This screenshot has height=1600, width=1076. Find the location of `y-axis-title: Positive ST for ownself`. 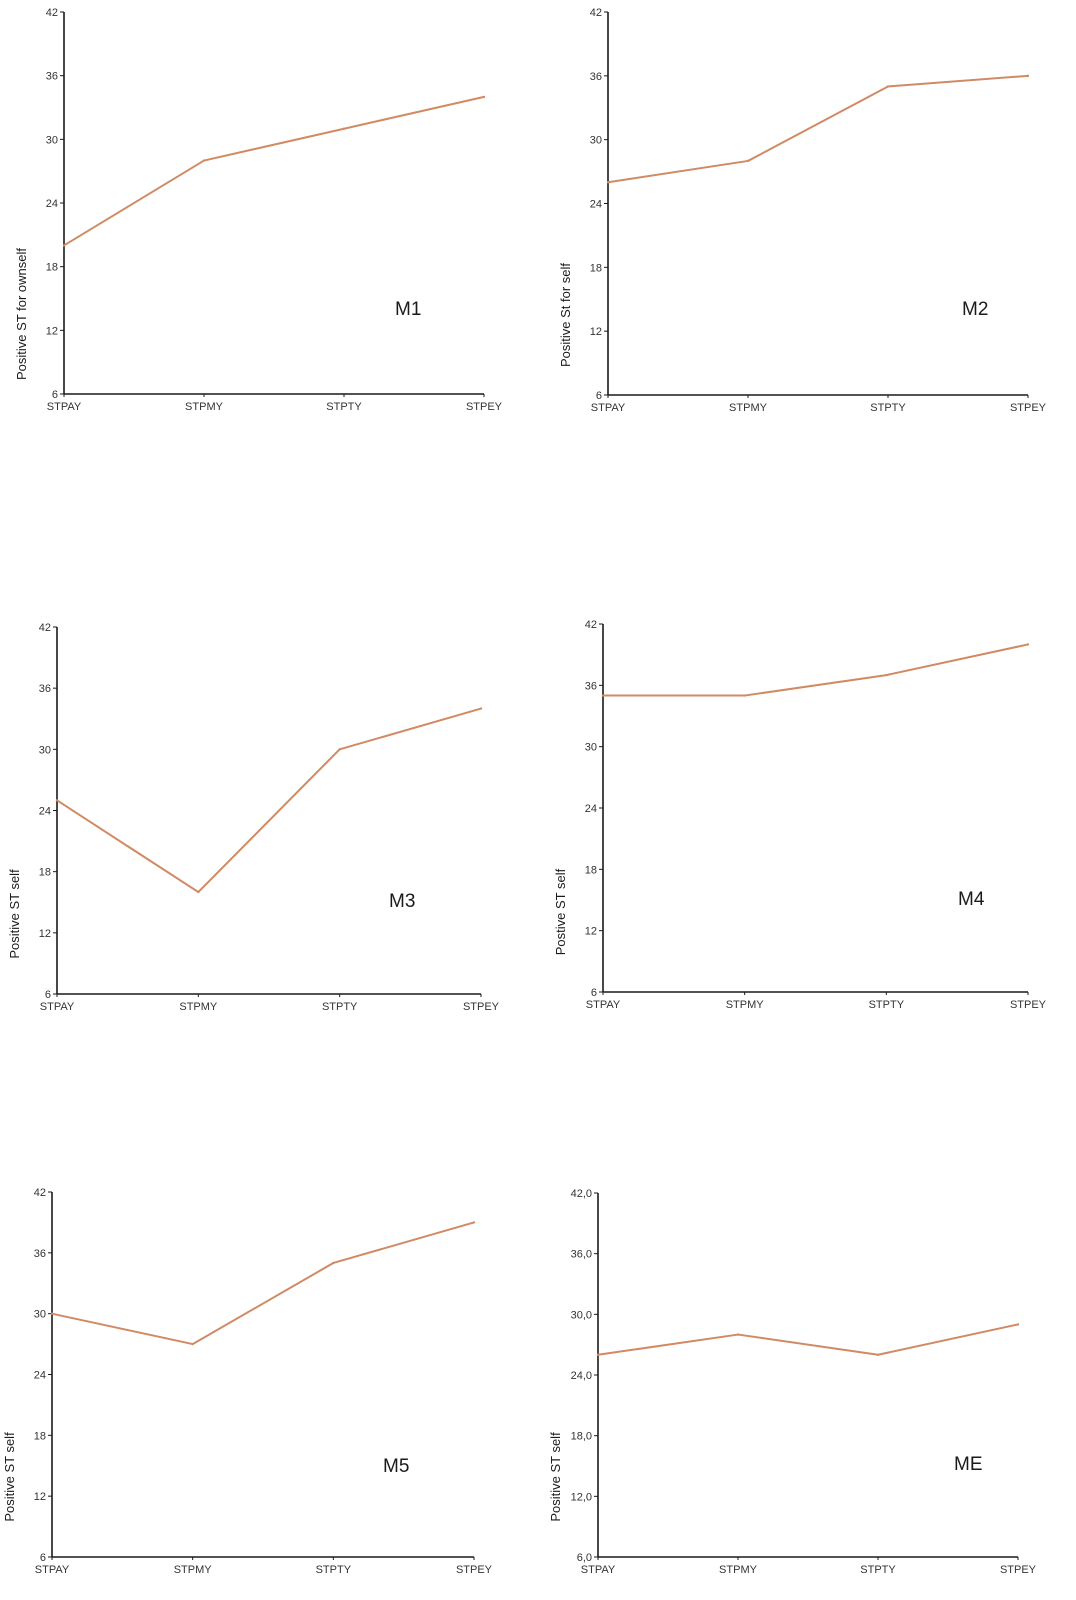

y-axis-title: Positive ST for ownself is located at coordinates (21, 314).